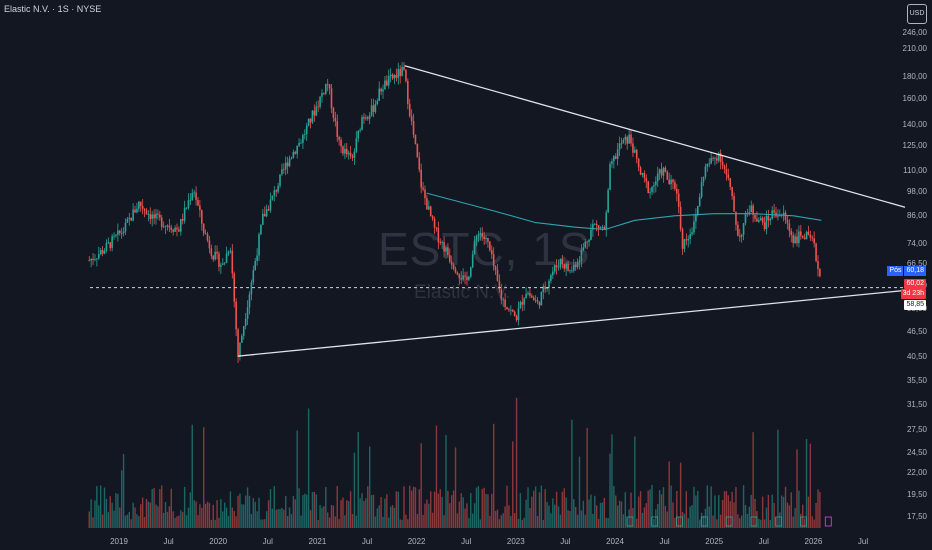 This screenshot has height=550, width=932. I want to click on time-tick-label: 2025, so click(714, 541).